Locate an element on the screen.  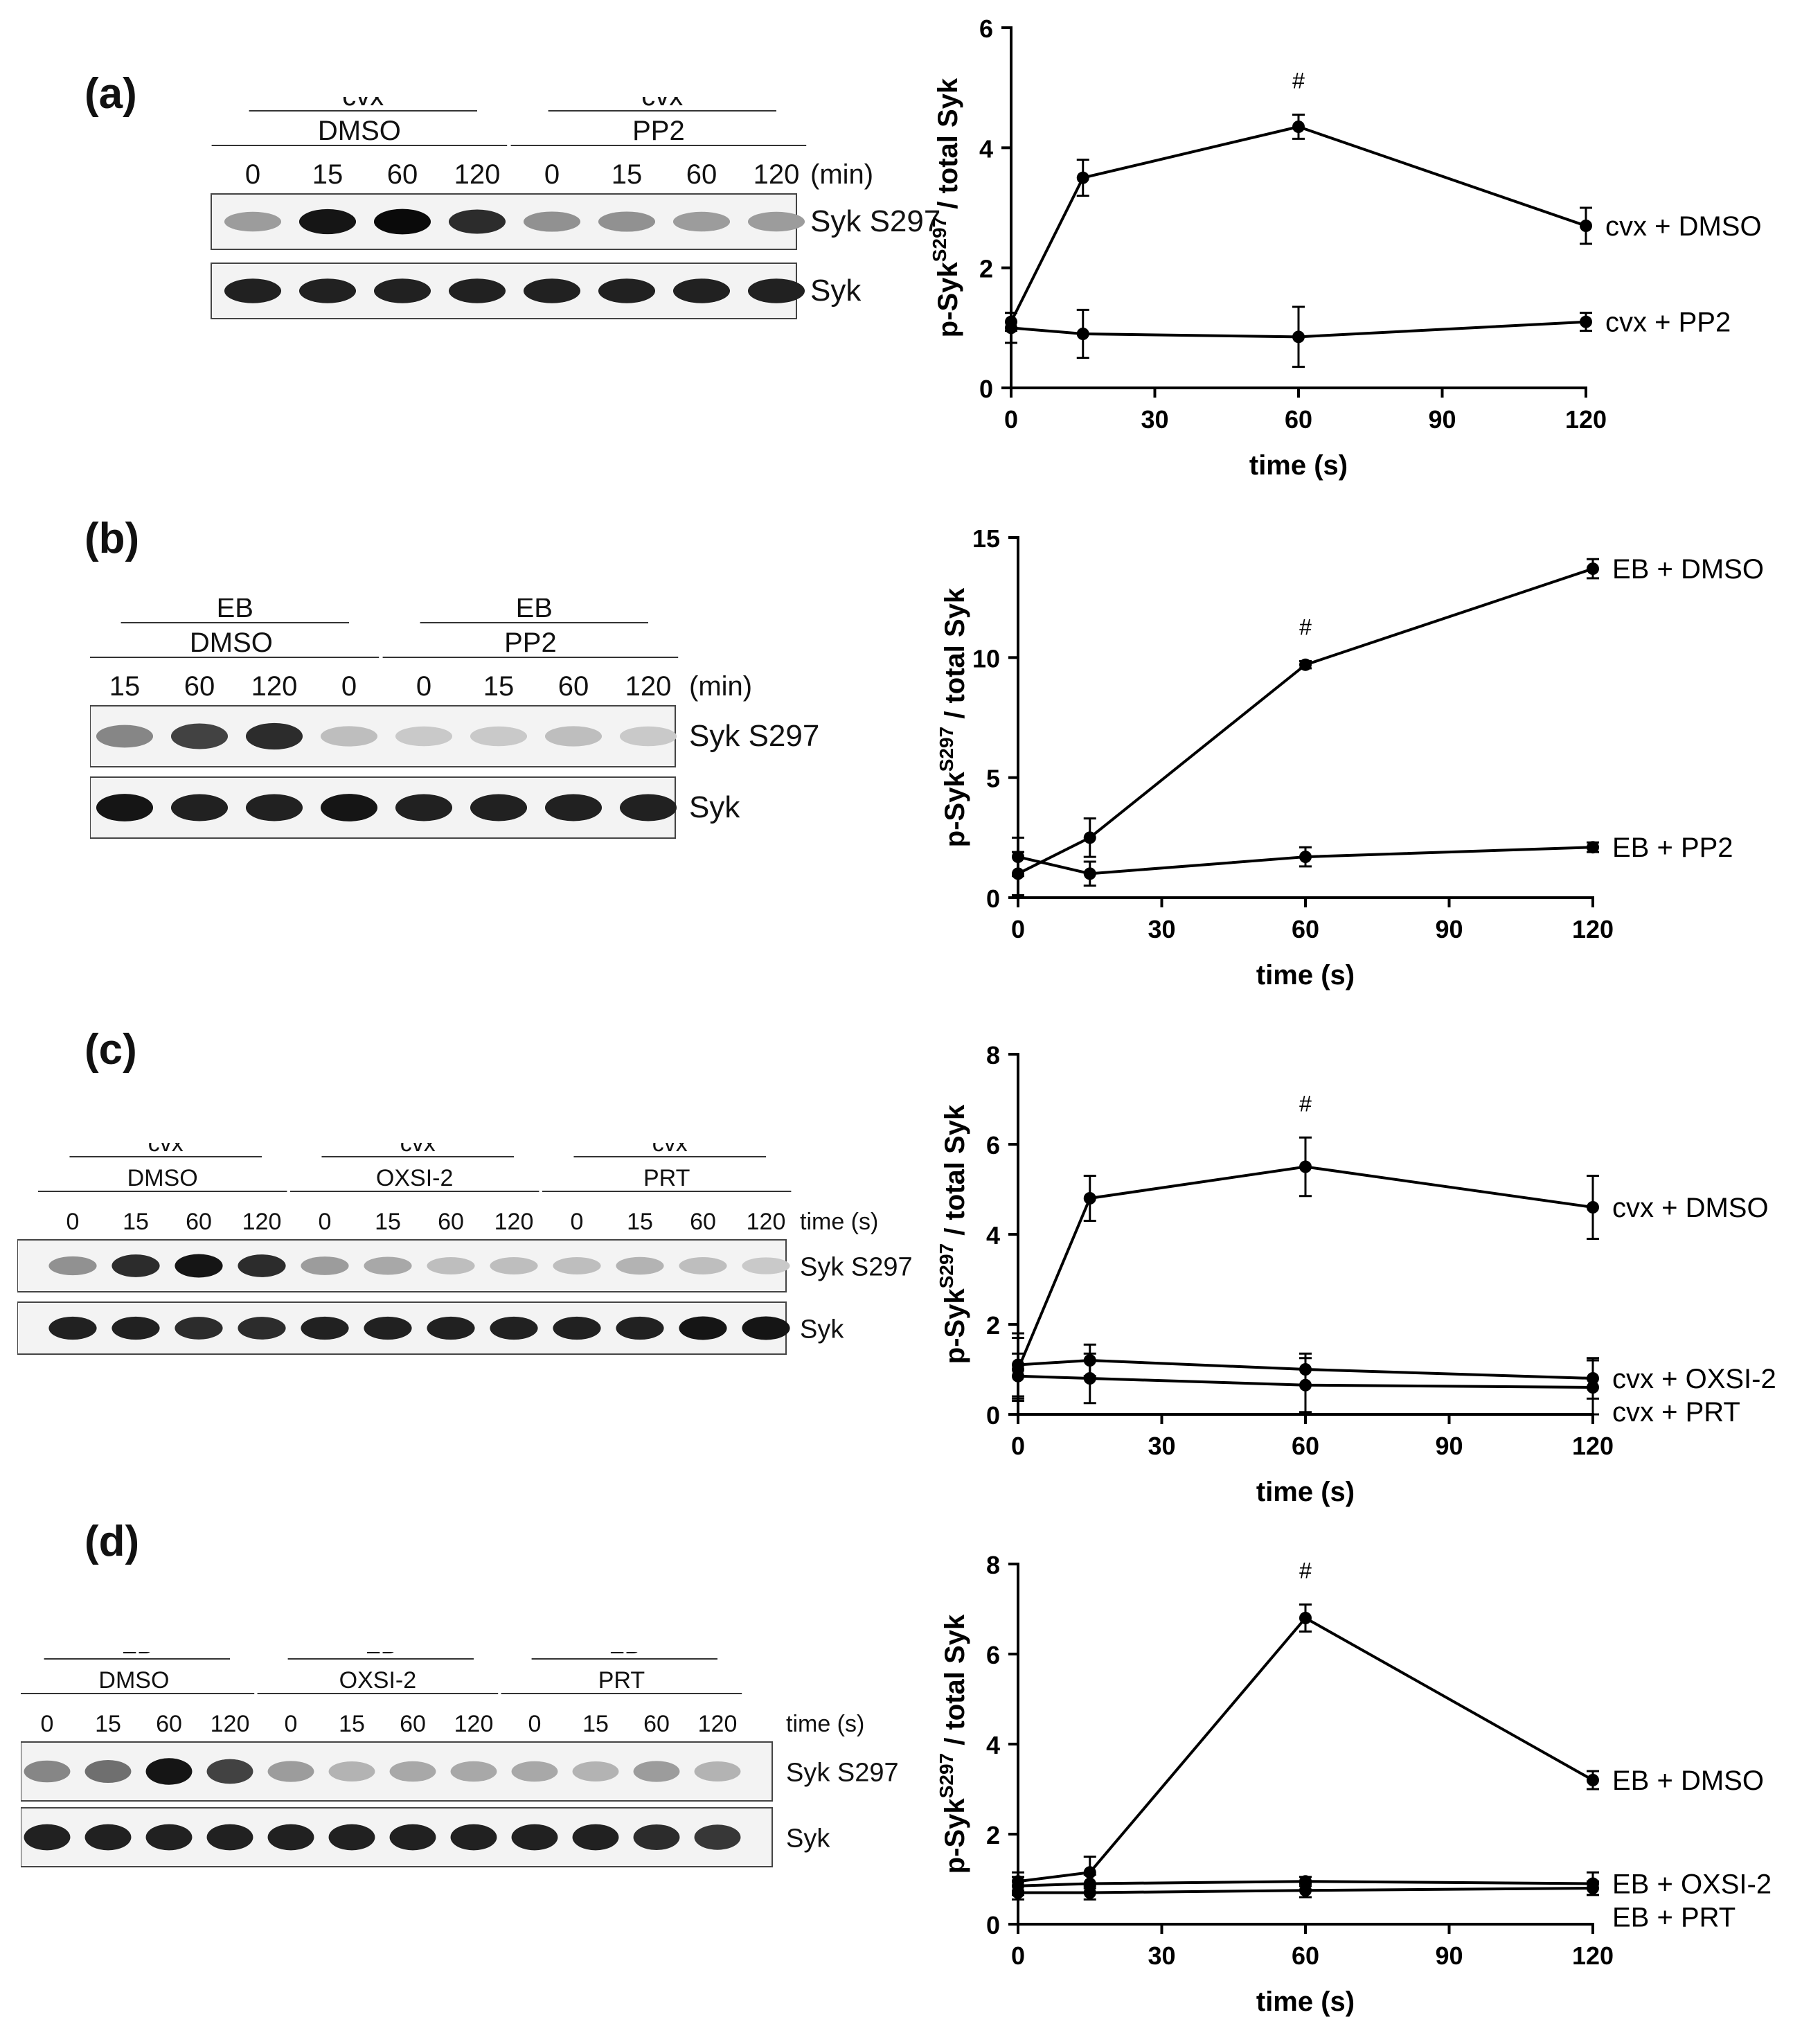
series-label: EB + DMSO is located at coordinates (1688, 569).